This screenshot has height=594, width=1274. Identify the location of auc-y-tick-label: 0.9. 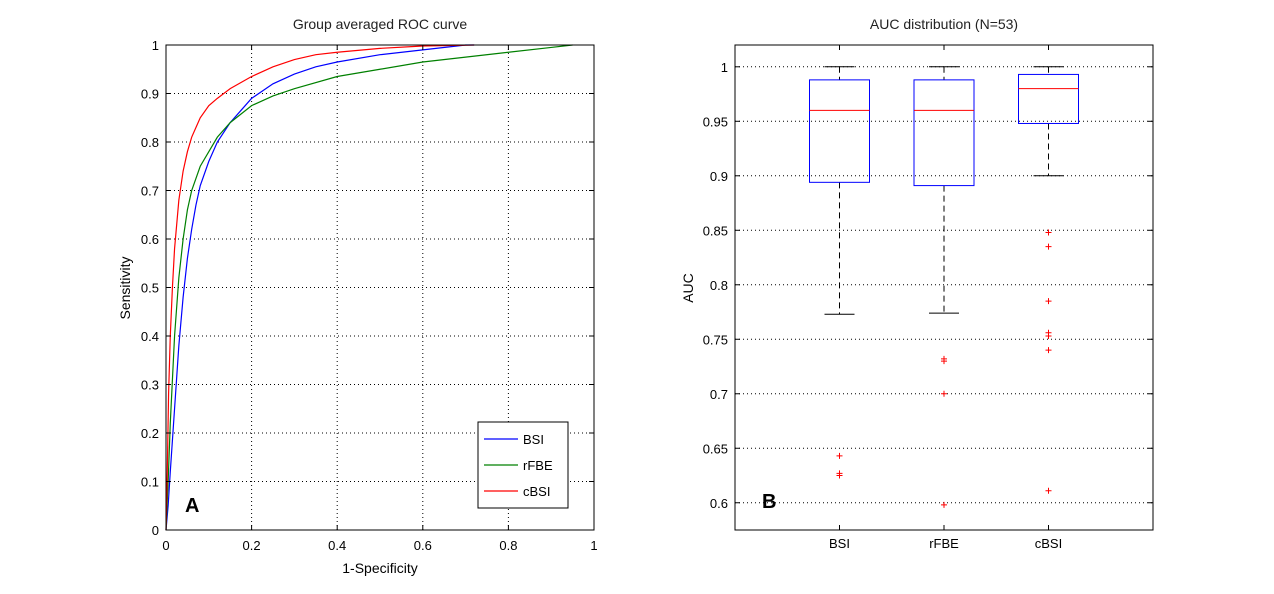
(719, 176).